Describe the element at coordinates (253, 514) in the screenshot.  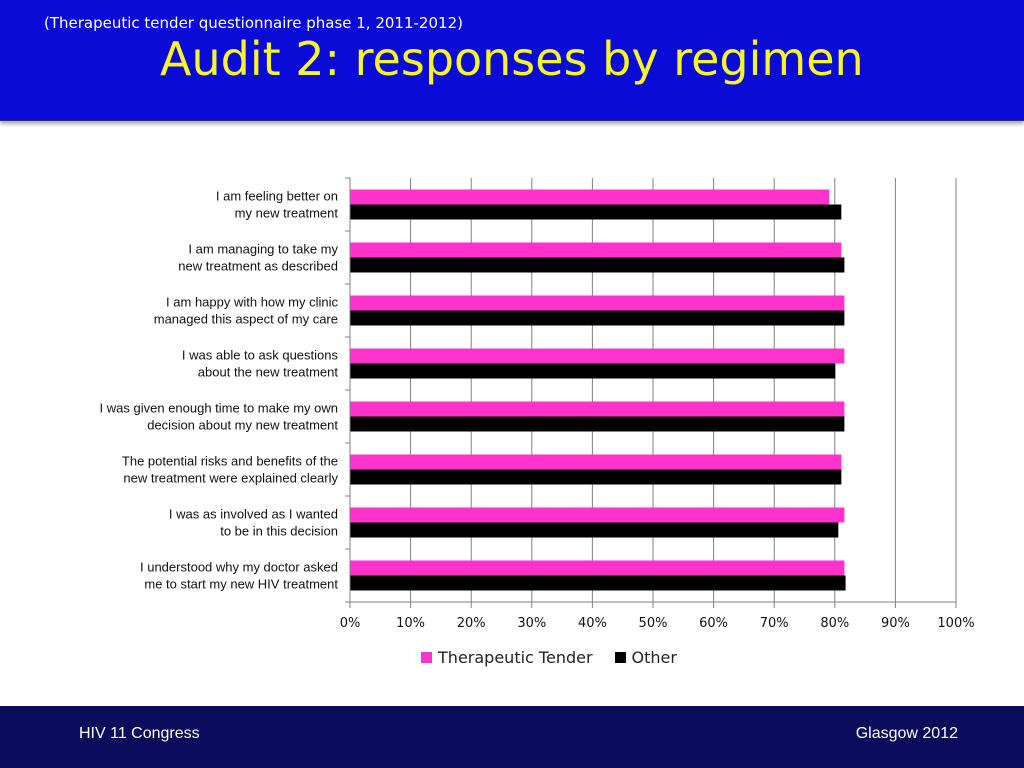
I see `category-label: I was as involved as I wanted` at that location.